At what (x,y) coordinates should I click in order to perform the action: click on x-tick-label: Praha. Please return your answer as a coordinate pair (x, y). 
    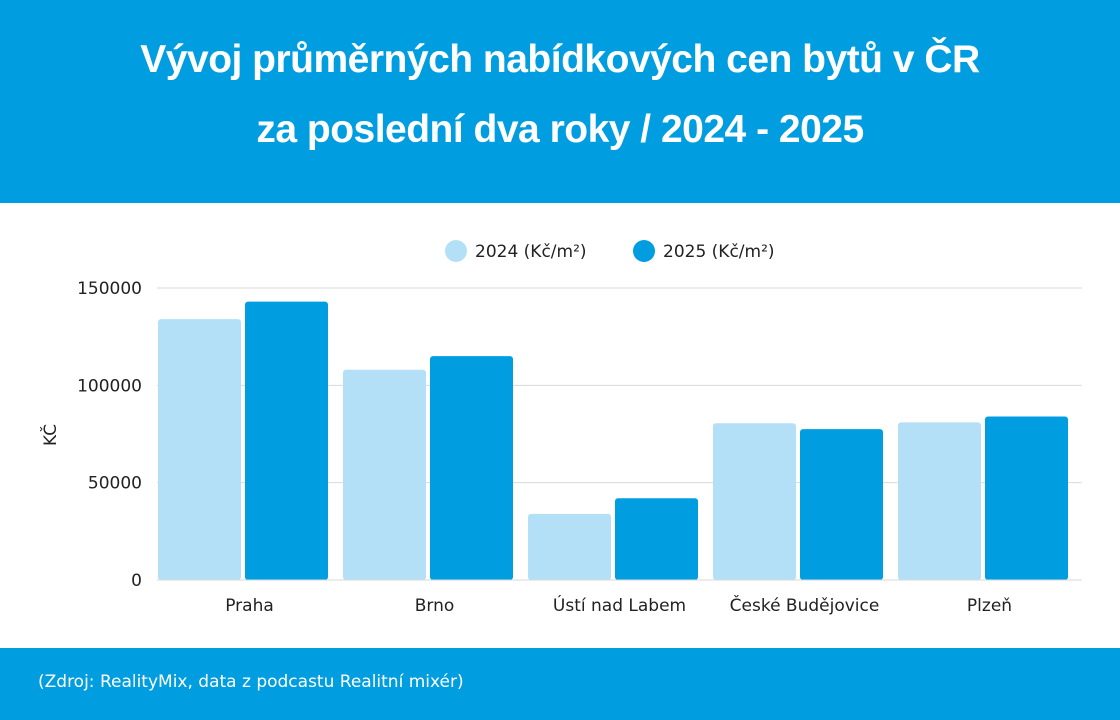
    Looking at the image, I should click on (249, 606).